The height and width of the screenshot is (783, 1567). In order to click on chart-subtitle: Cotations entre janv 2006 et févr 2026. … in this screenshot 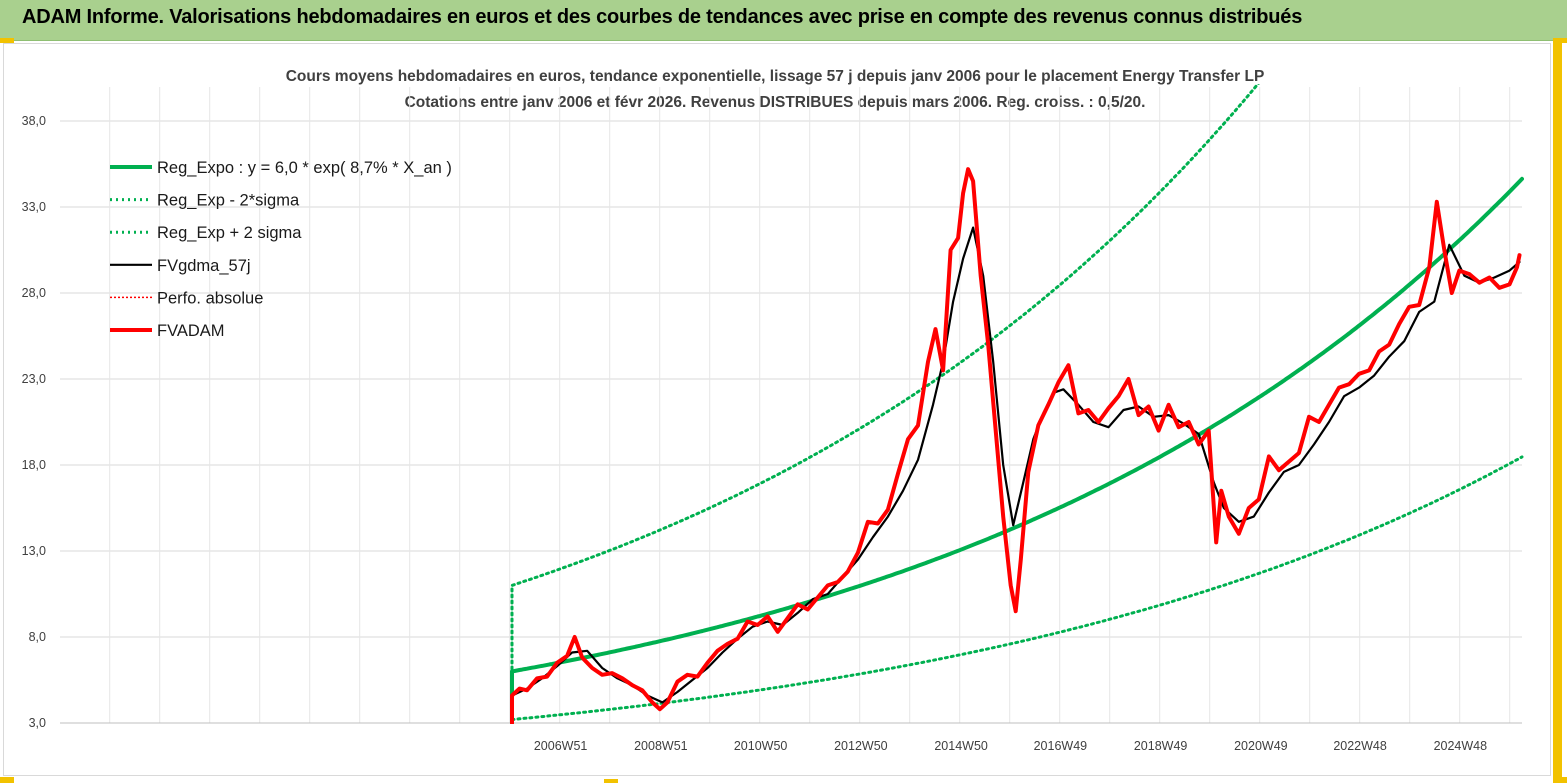, I will do `click(775, 102)`.